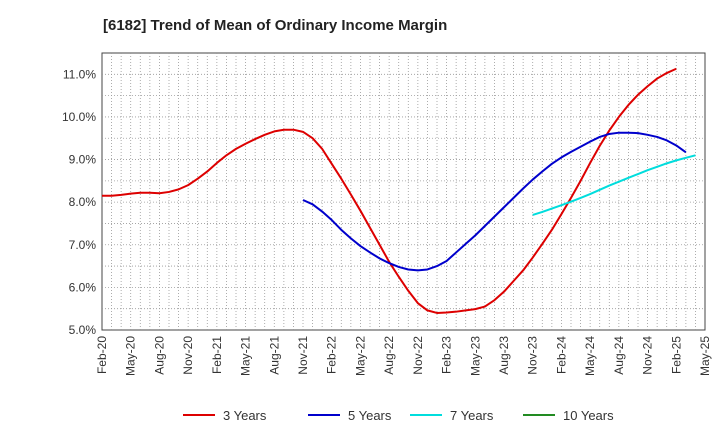 This screenshot has height=440, width=720. I want to click on x-tick-label: Feb-20, so click(102, 355).